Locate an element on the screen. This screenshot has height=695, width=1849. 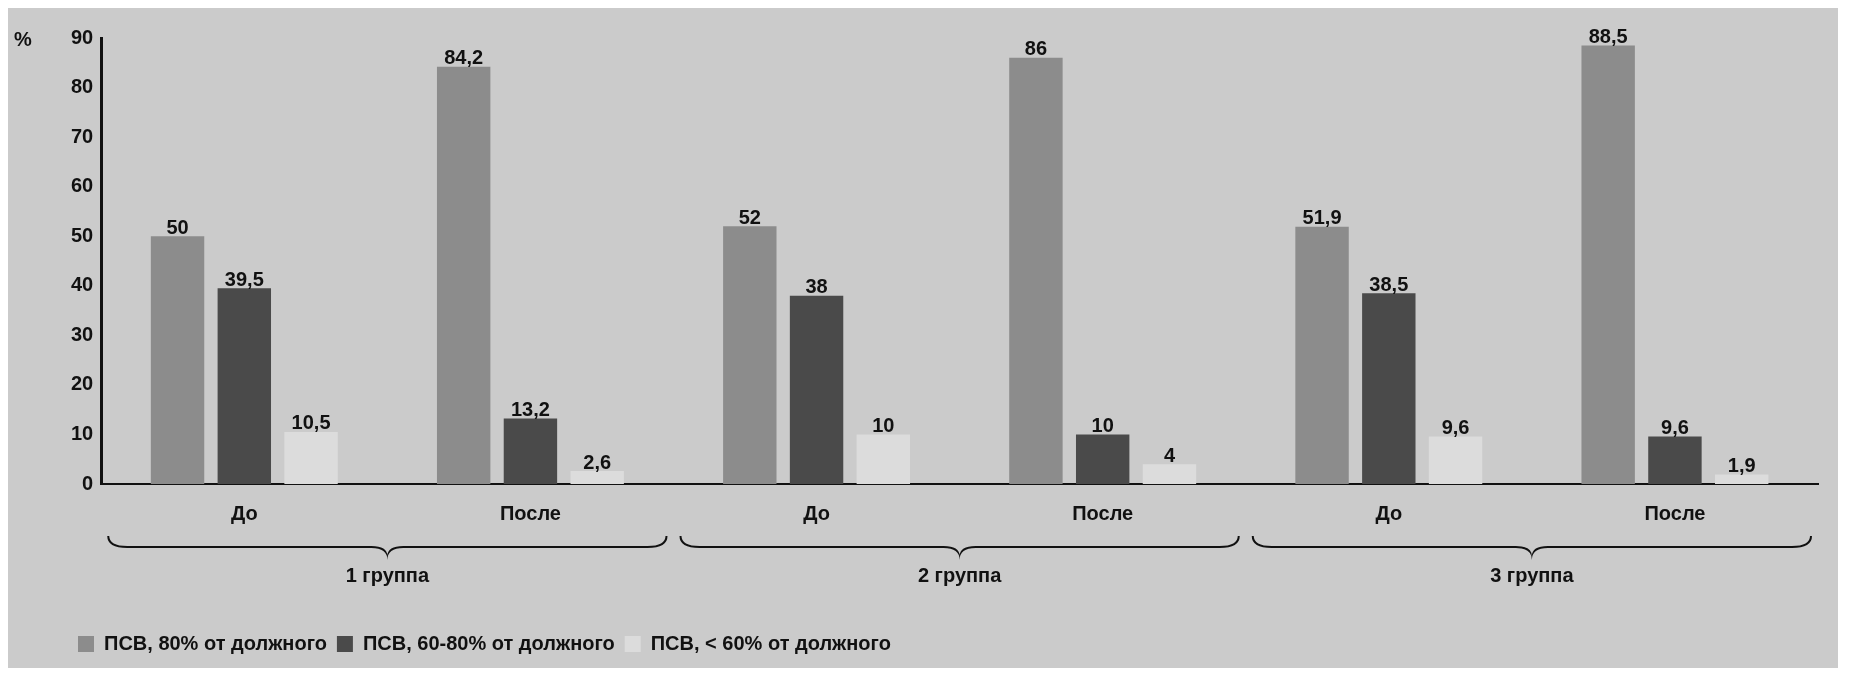
y-tick-label: 0 is located at coordinates (88, 482).